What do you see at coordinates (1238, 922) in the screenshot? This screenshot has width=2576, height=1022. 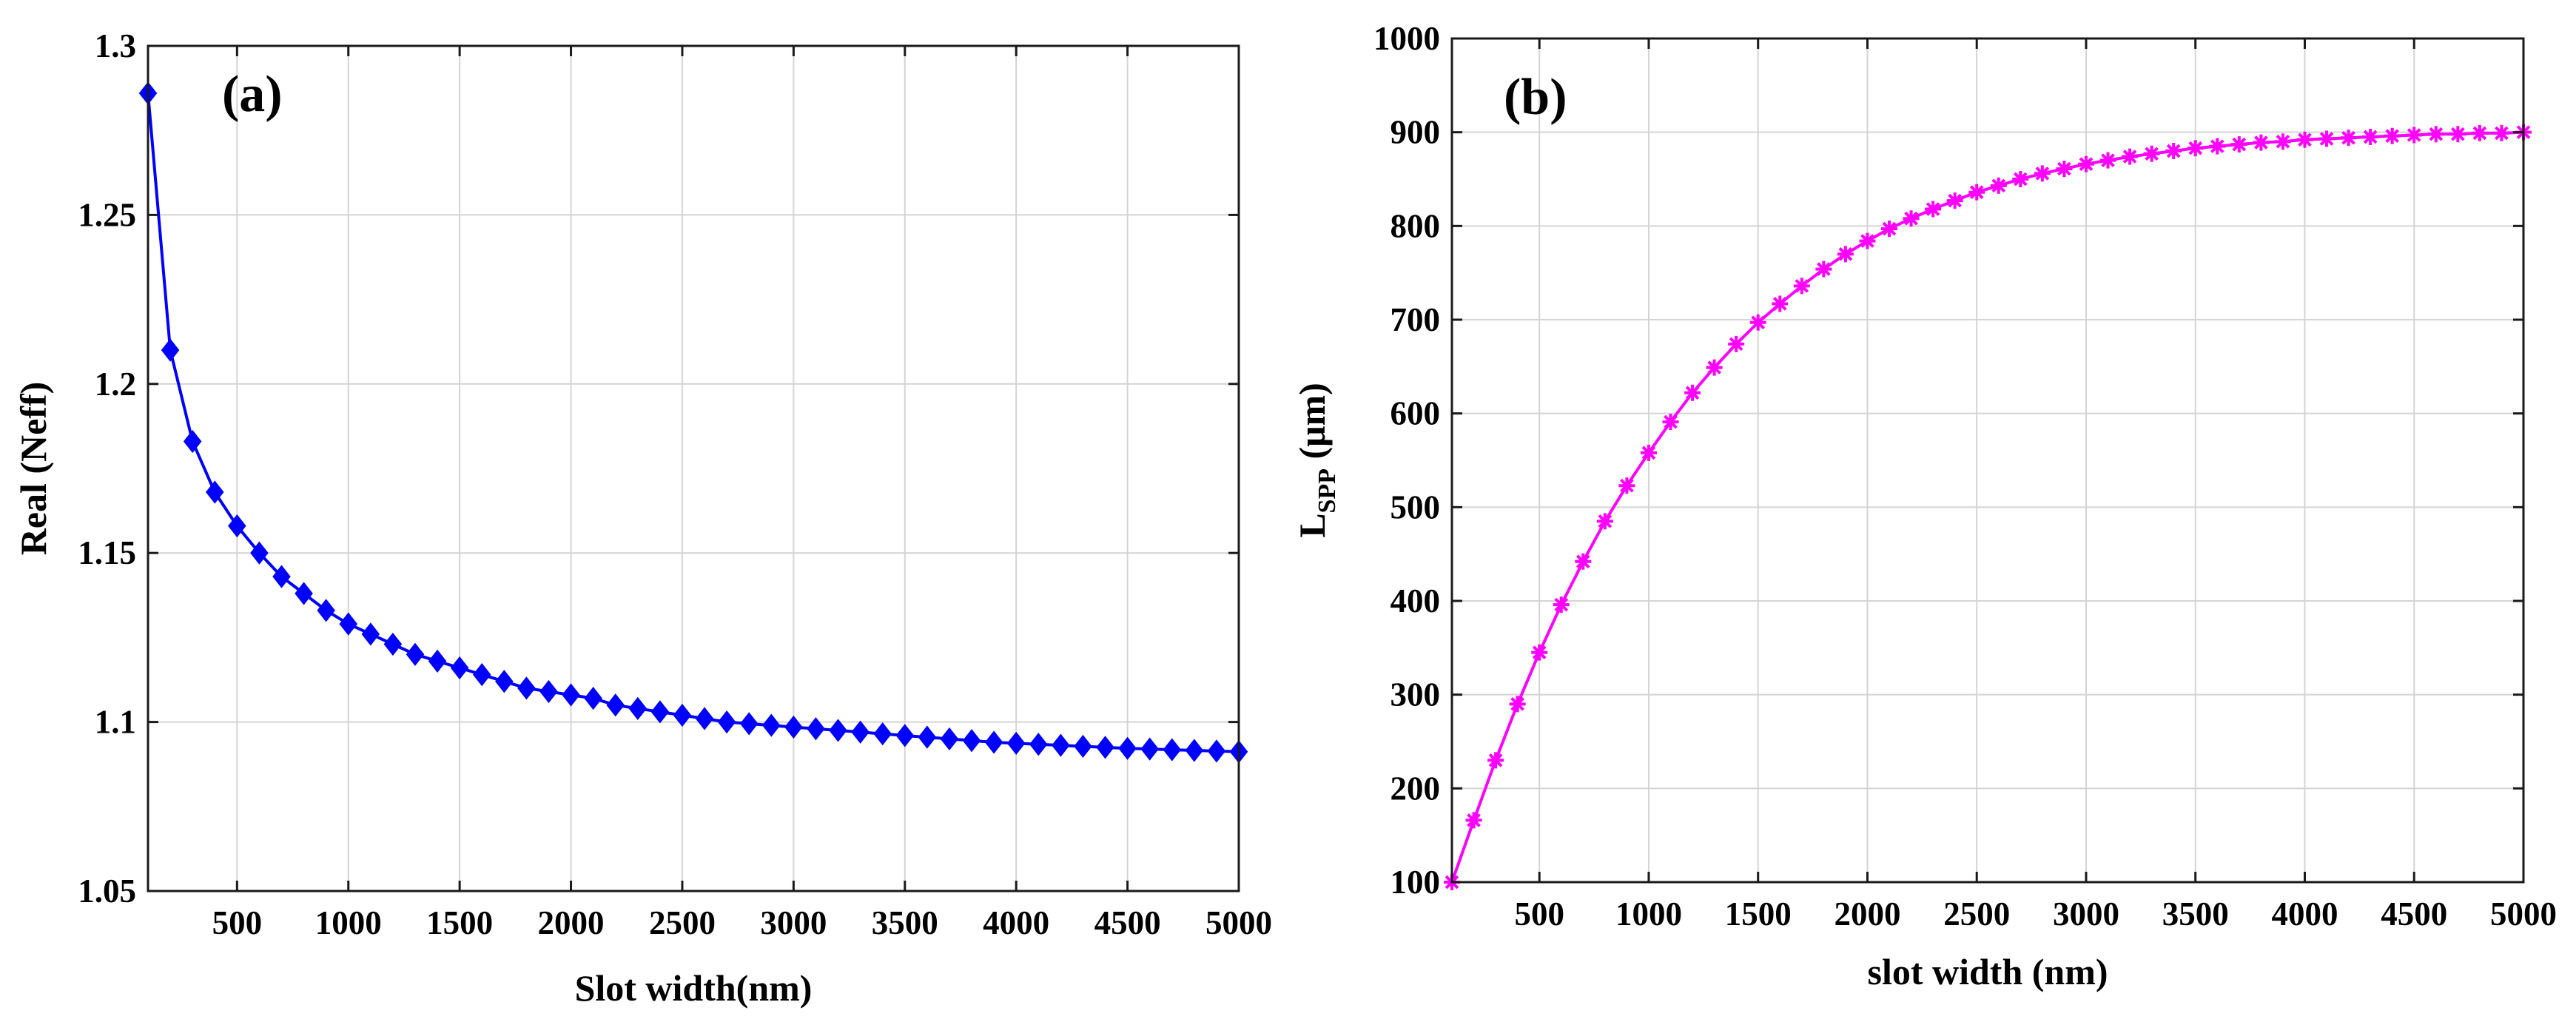 I see `x-tick-label-a: 5000` at bounding box center [1238, 922].